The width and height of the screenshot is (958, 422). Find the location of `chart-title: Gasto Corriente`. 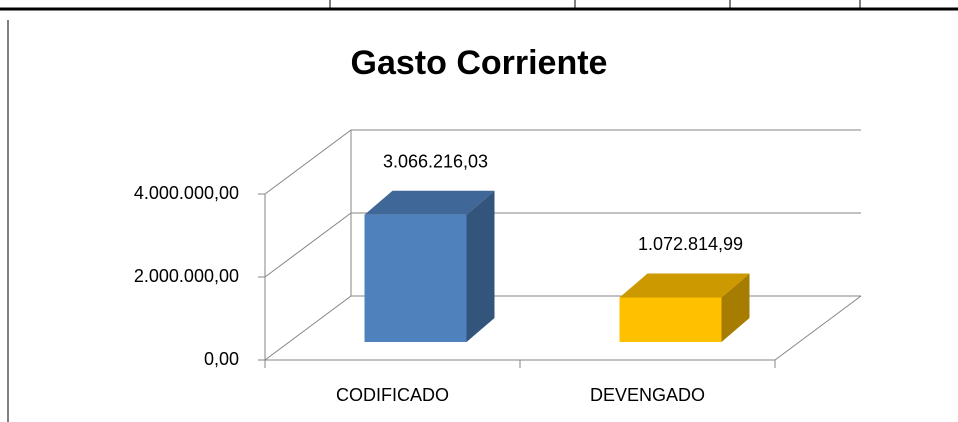

chart-title: Gasto Corriente is located at coordinates (479, 63).